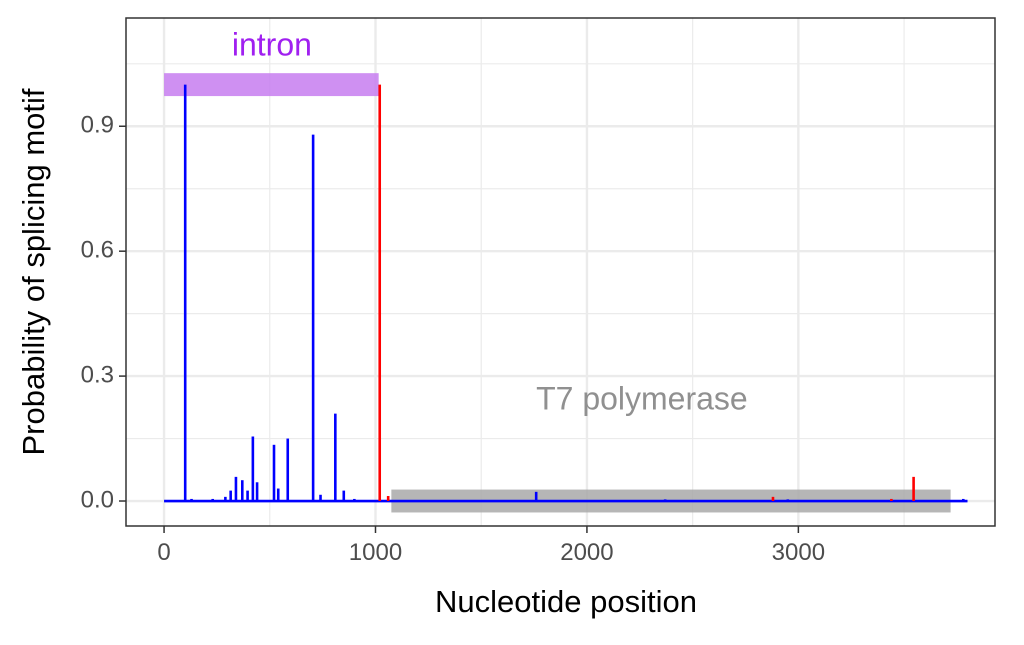 The width and height of the screenshot is (1024, 645). I want to click on x-tick-label: 0, so click(163, 552).